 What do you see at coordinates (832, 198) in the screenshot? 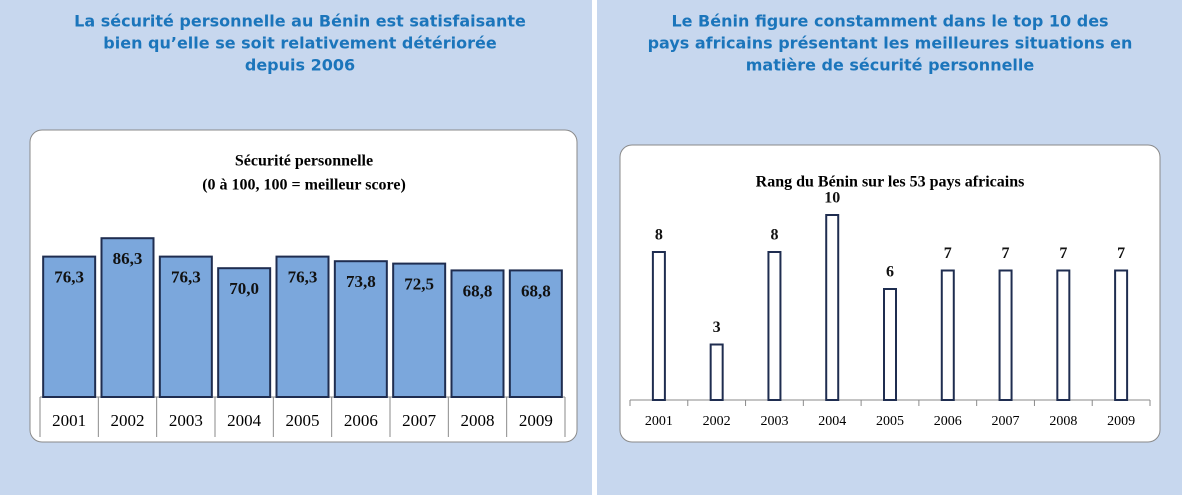
I see `value-label: 10` at bounding box center [832, 198].